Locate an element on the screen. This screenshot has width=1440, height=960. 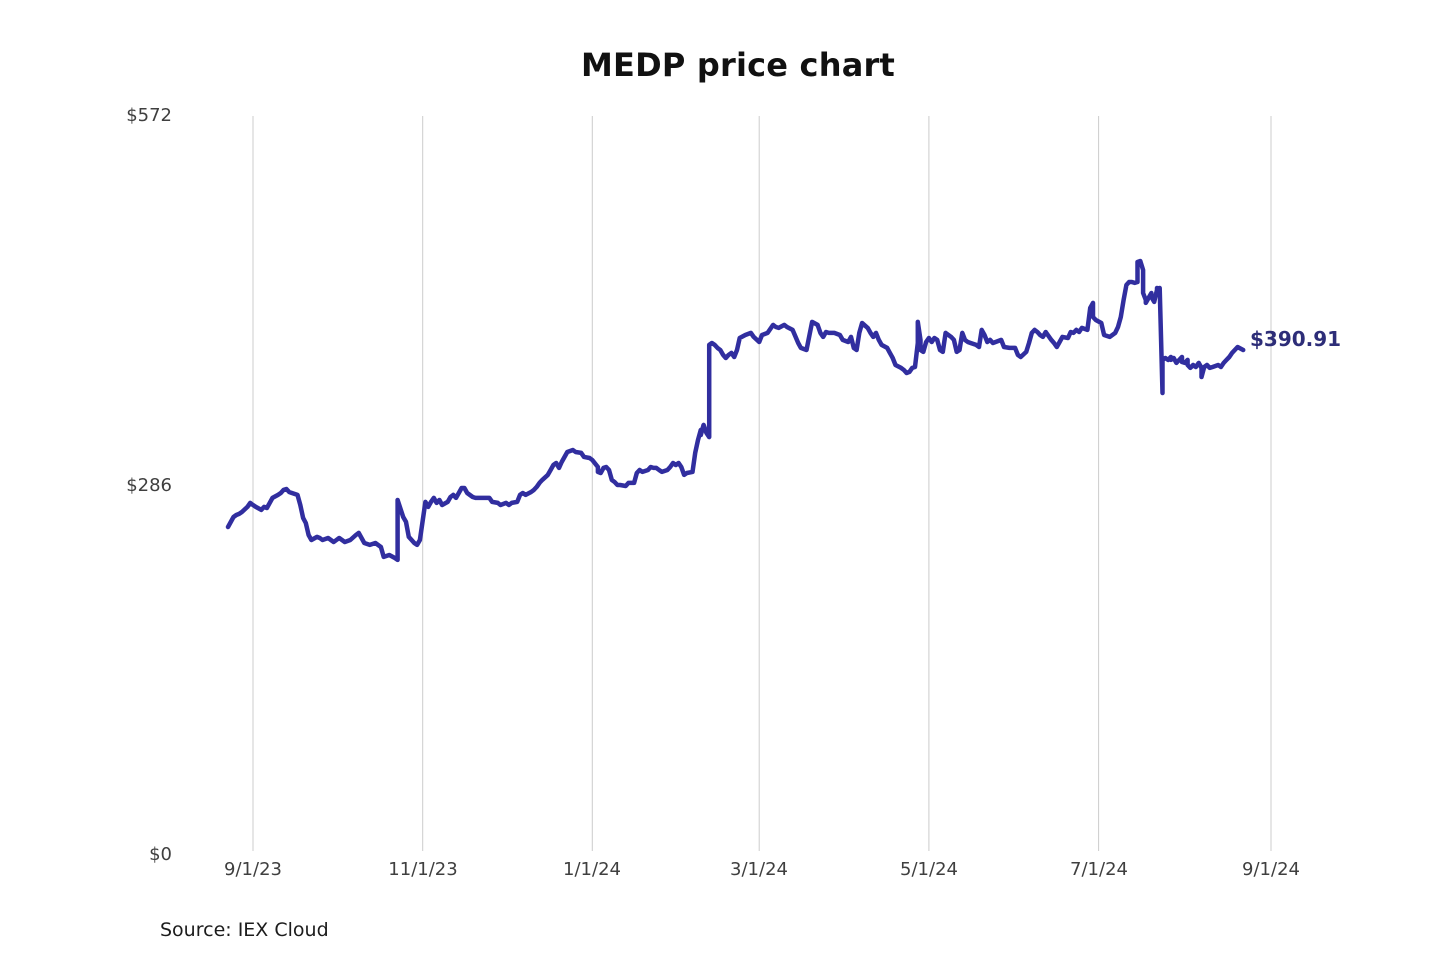
source-note: Source: IEX Cloud is located at coordinates (244, 930).